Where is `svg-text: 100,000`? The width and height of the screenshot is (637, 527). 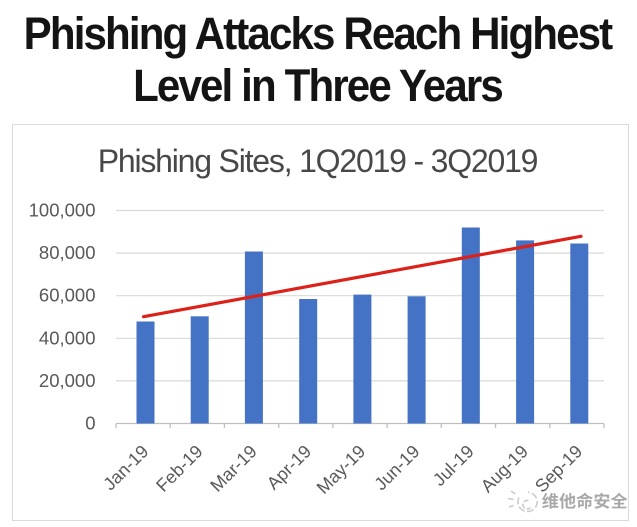
svg-text: 100,000 is located at coordinates (62, 210).